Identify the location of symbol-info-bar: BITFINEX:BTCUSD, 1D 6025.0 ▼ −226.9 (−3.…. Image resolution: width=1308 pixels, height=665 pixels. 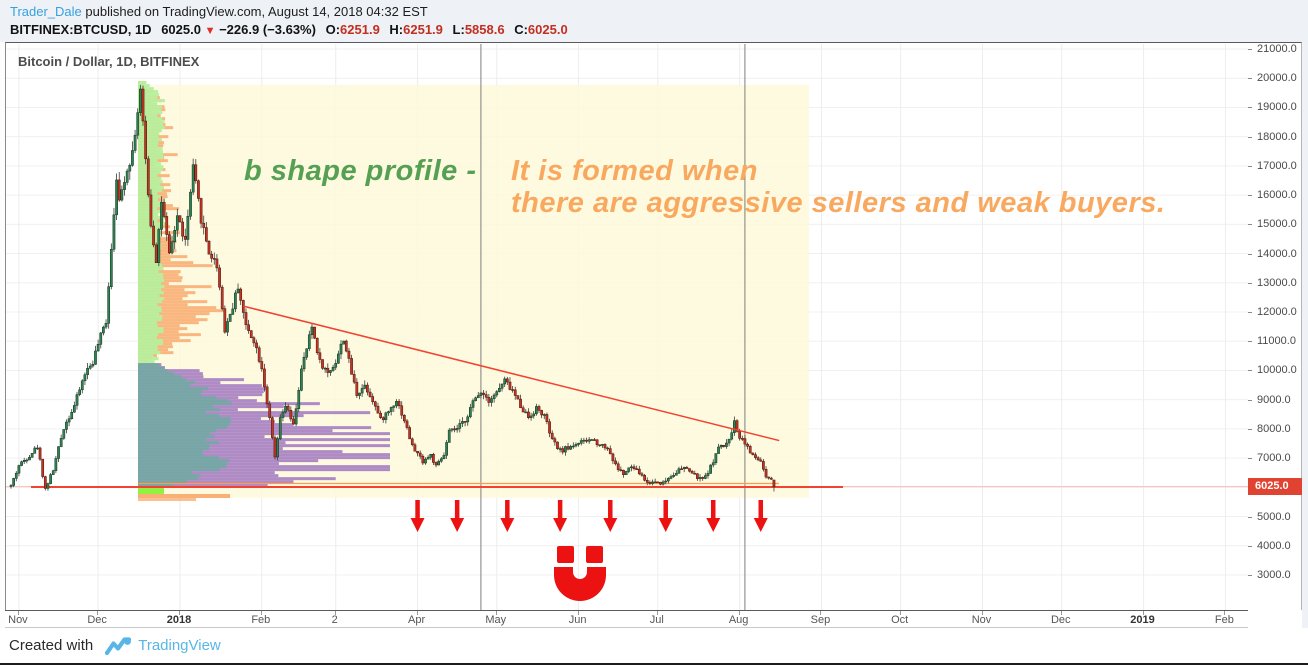
(659, 29).